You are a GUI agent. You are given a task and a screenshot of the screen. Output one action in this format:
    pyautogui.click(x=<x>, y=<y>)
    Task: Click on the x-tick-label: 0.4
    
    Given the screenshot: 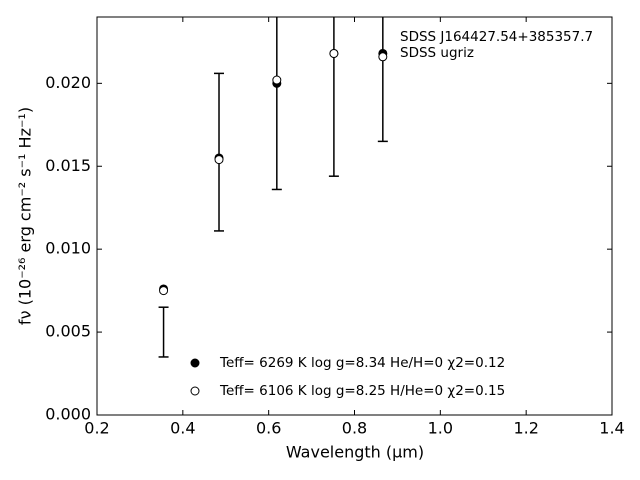 What is the action you would take?
    pyautogui.click(x=182, y=428)
    